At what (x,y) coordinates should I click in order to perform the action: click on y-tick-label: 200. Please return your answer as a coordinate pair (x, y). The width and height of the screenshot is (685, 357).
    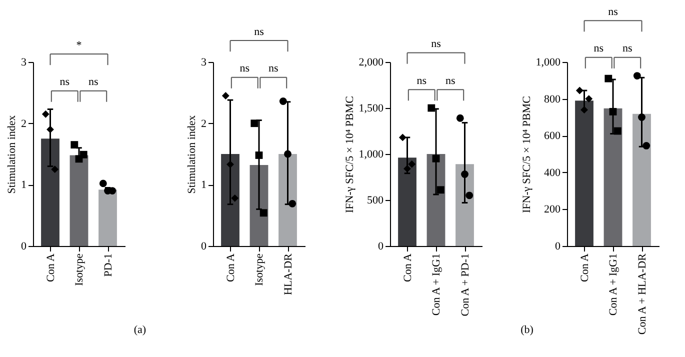
    Looking at the image, I should click on (552, 210).